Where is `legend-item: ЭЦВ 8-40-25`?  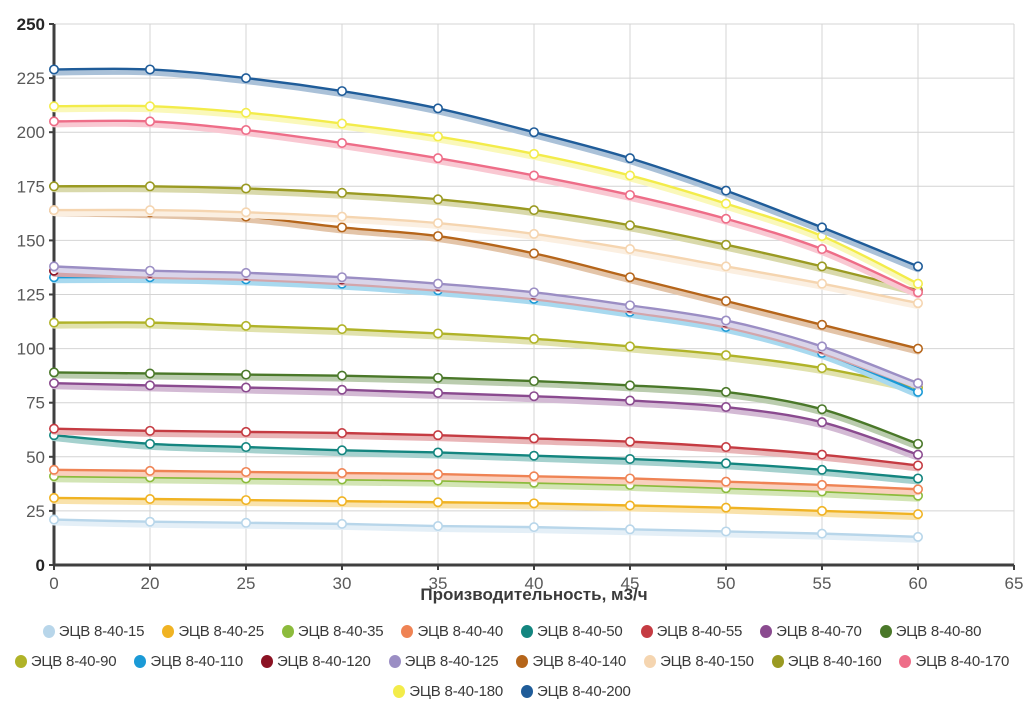
legend-item: ЭЦВ 8-40-25 is located at coordinates (213, 631).